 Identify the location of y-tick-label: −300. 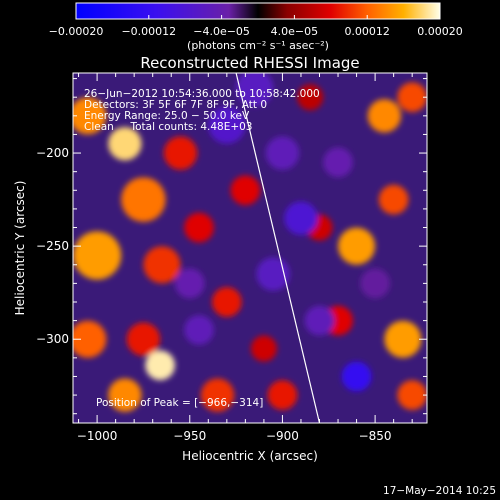
(52, 339).